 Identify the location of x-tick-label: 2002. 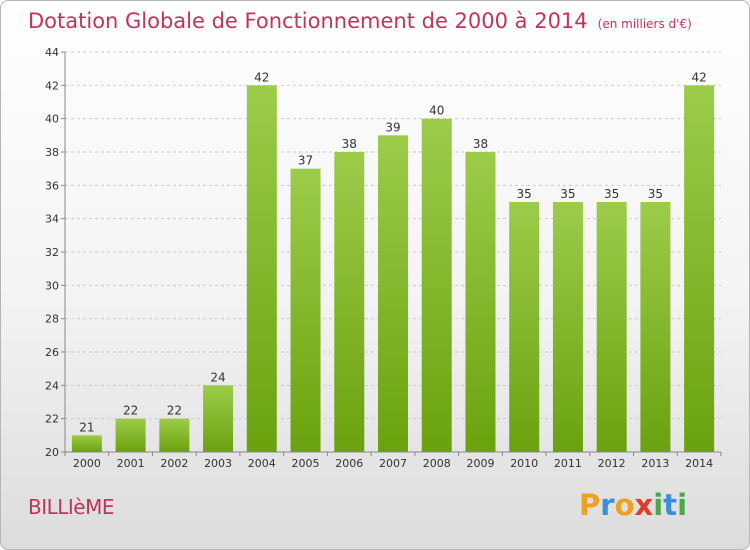
(174, 463).